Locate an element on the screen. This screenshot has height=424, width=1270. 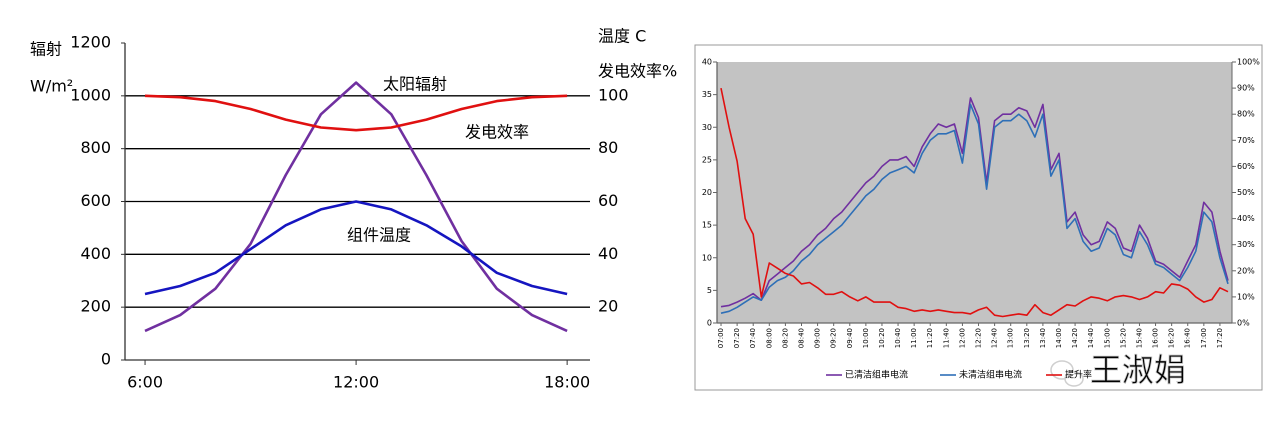
y2-tick-label: 40% is located at coordinates (1246, 218).